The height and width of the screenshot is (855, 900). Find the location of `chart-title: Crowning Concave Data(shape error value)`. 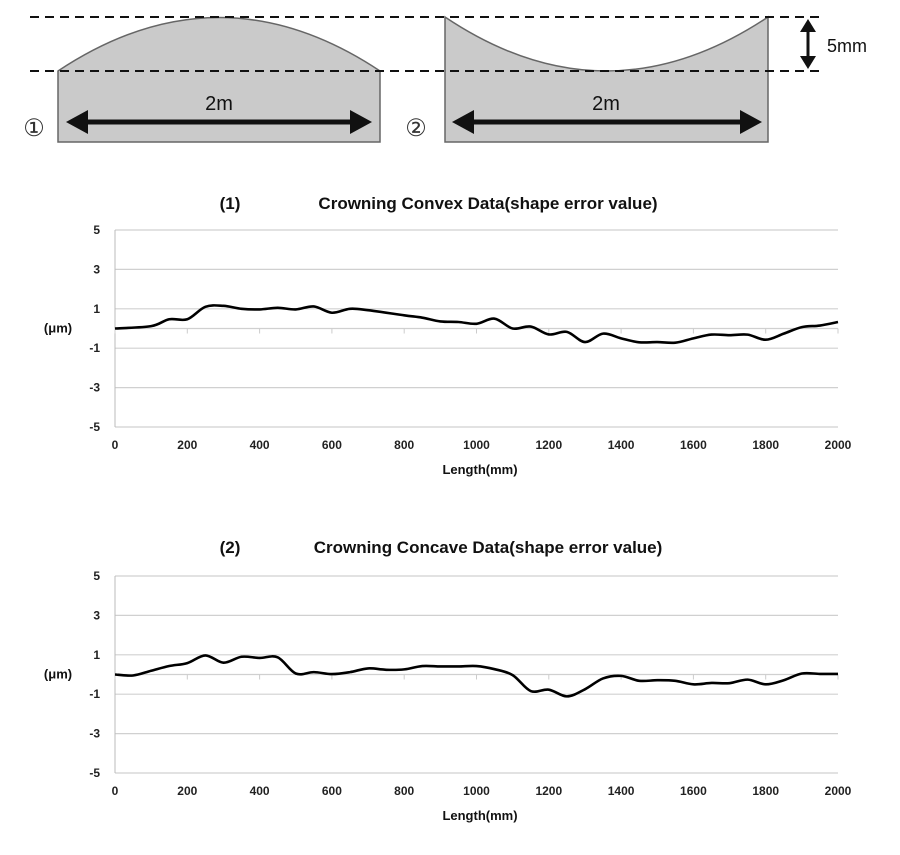

chart-title: Crowning Concave Data(shape error value) is located at coordinates (488, 547).